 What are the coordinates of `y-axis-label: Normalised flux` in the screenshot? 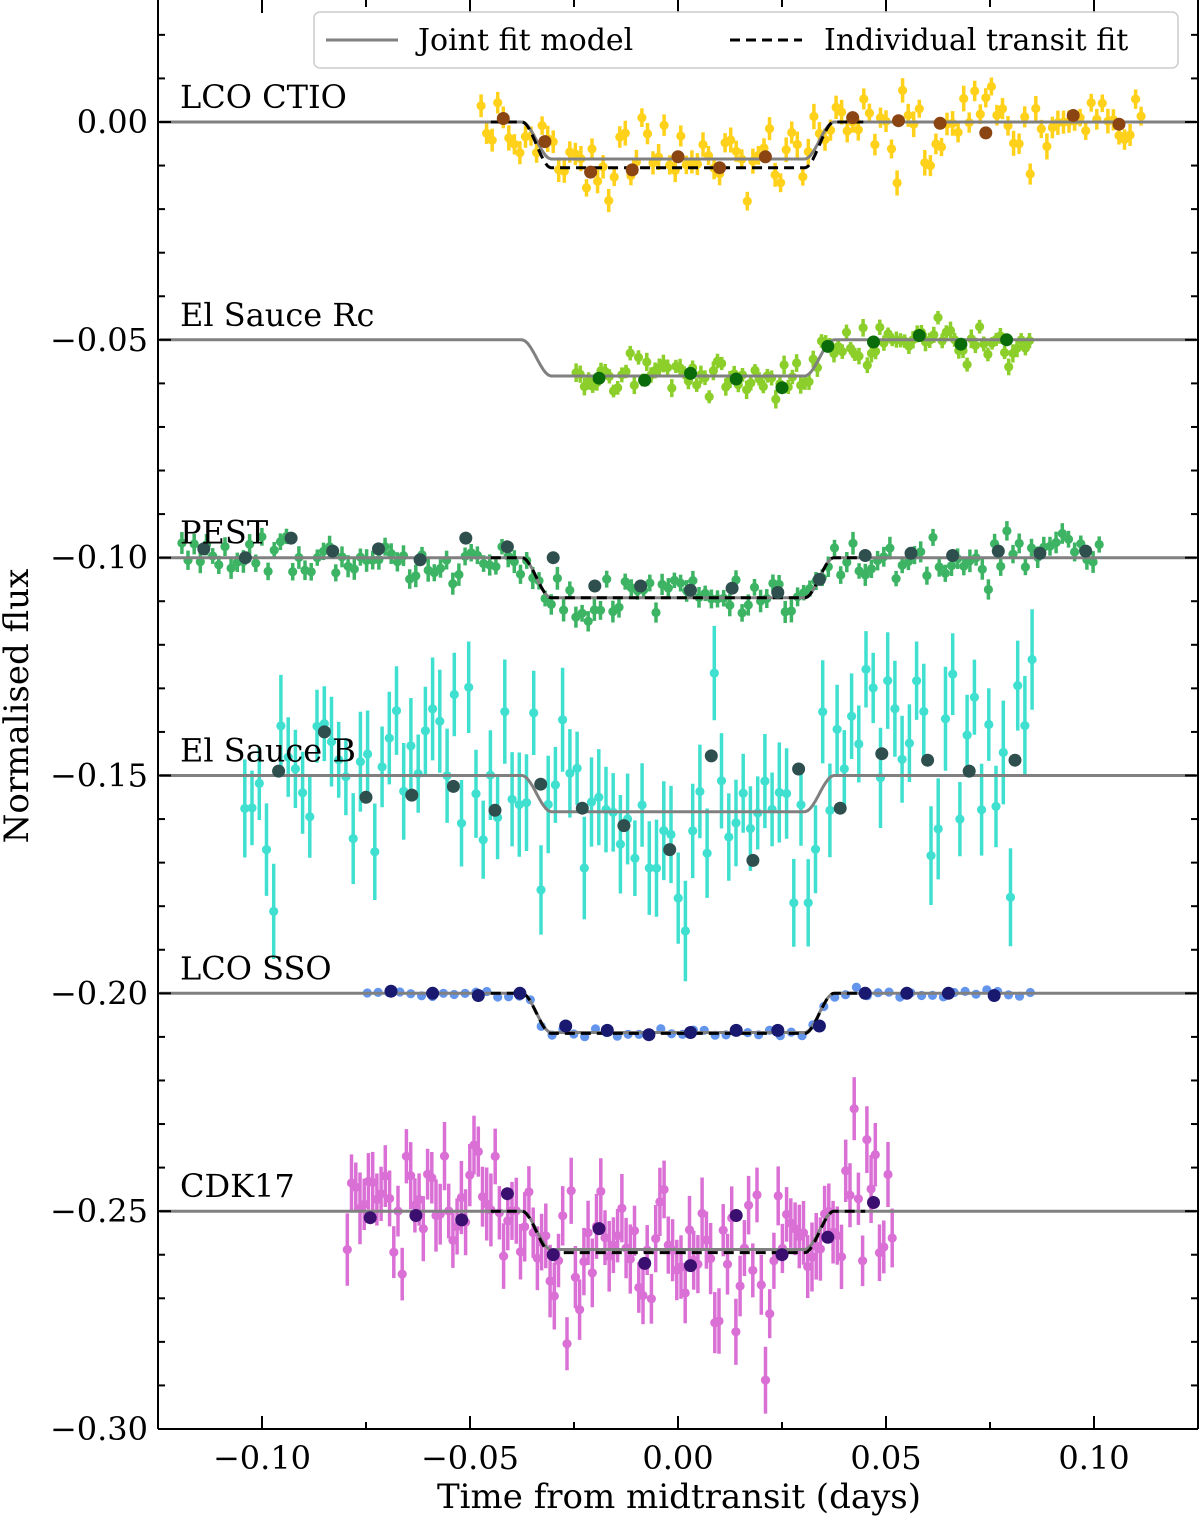 It's located at (18, 706).